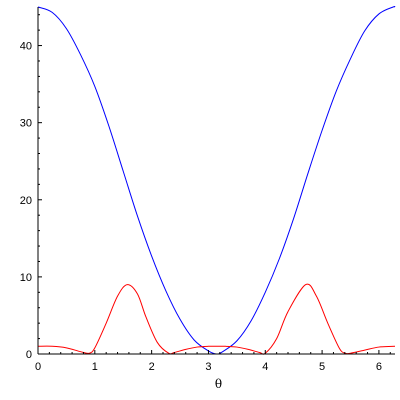 The width and height of the screenshot is (400, 400). I want to click on y-tick-label: 30, so click(26, 124).